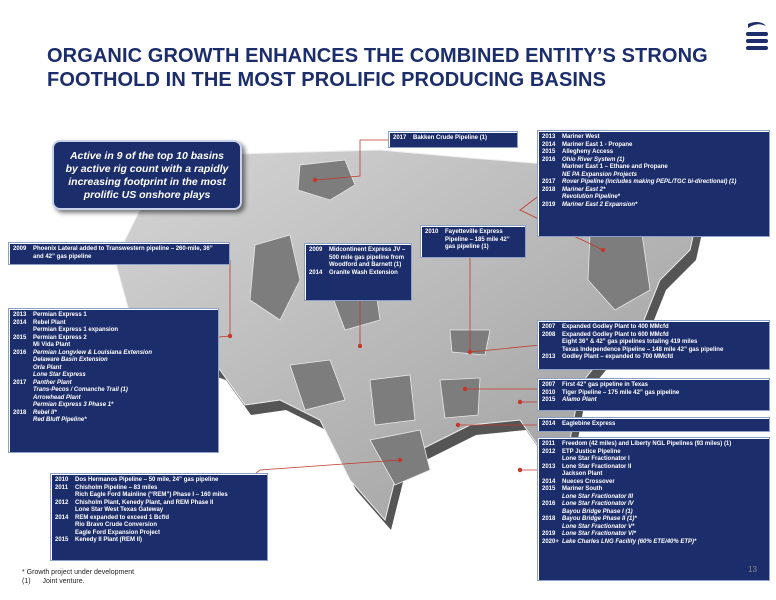 Image resolution: width=776 pixels, height=600 pixels. I want to click on project-row: 2018 Bayou Bridge Phase II (1)*, so click(653, 520).